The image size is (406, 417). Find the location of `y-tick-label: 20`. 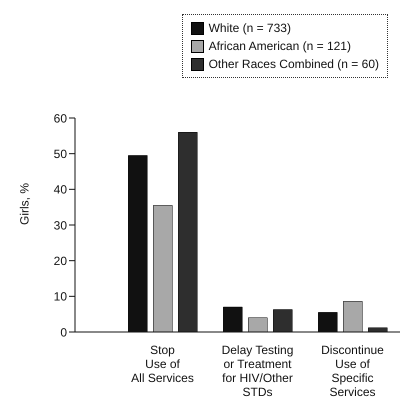

y-tick-label: 20 is located at coordinates (61, 261).